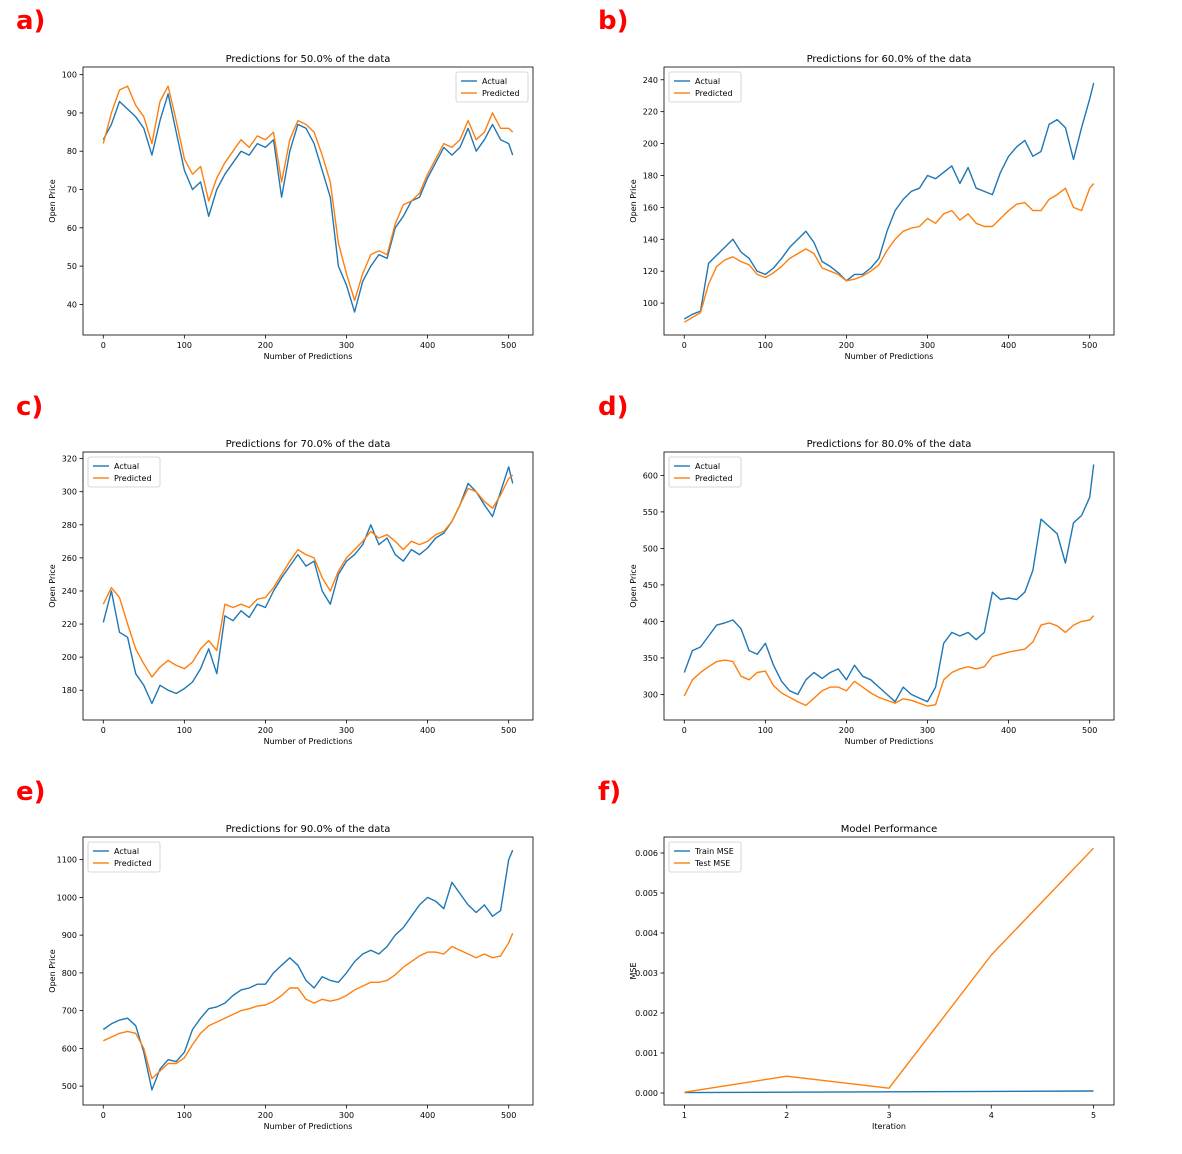 The width and height of the screenshot is (1182, 1154). What do you see at coordinates (684, 1115) in the screenshot?
I see `x-tick-label: 1` at bounding box center [684, 1115].